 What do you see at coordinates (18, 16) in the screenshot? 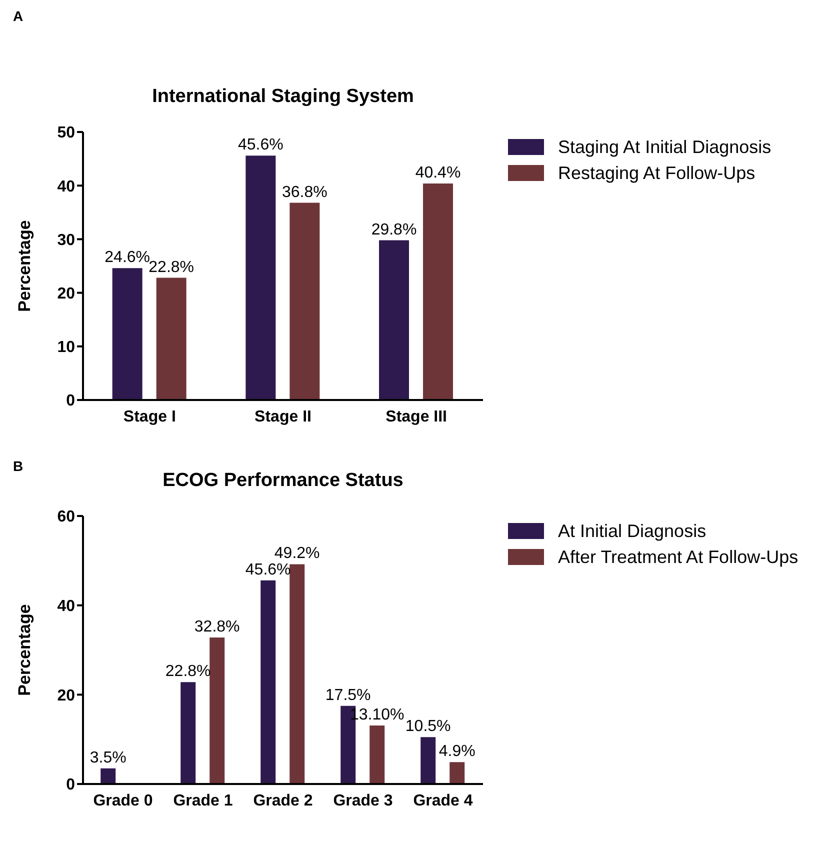
I see `text: A` at bounding box center [18, 16].